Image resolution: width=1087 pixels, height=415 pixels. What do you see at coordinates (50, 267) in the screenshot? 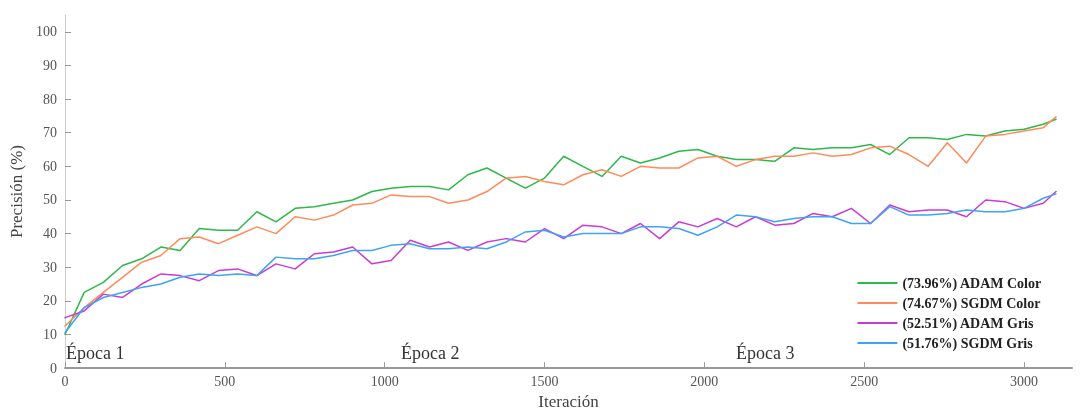
I see `y-tick-label: 30` at bounding box center [50, 267].